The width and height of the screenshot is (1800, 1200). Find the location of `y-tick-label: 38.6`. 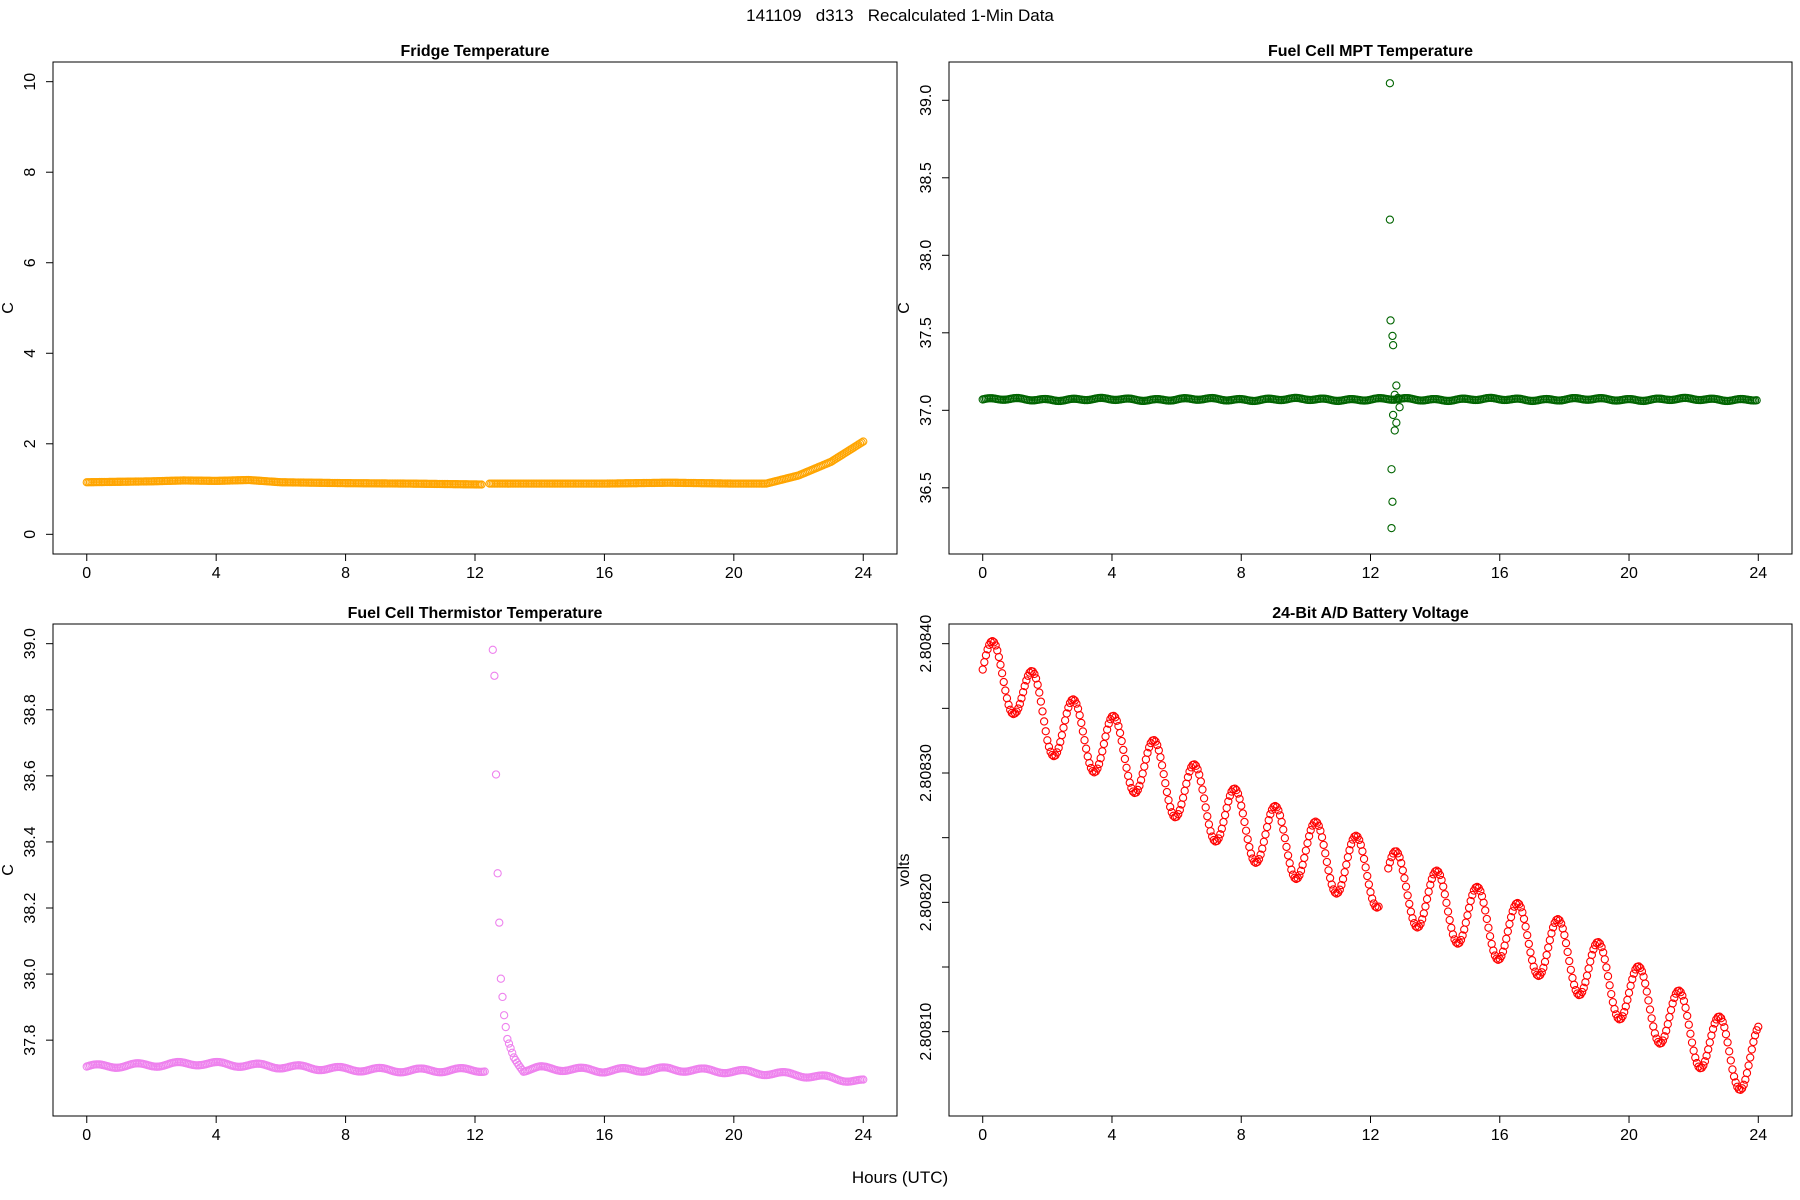

y-tick-label: 38.6 is located at coordinates (30, 775).